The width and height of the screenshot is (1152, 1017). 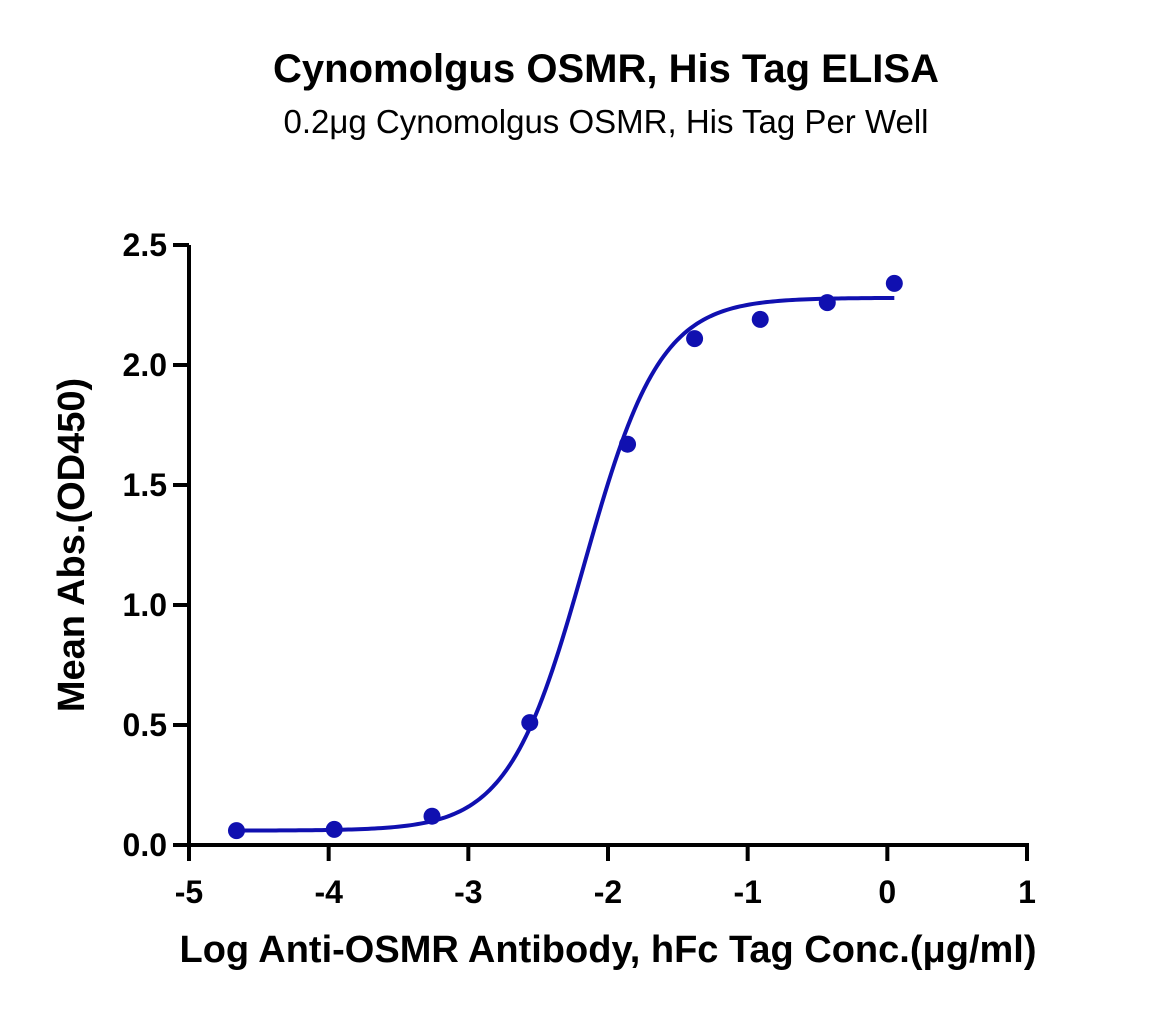 What do you see at coordinates (328, 892) in the screenshot?
I see `x-tick-label: -4` at bounding box center [328, 892].